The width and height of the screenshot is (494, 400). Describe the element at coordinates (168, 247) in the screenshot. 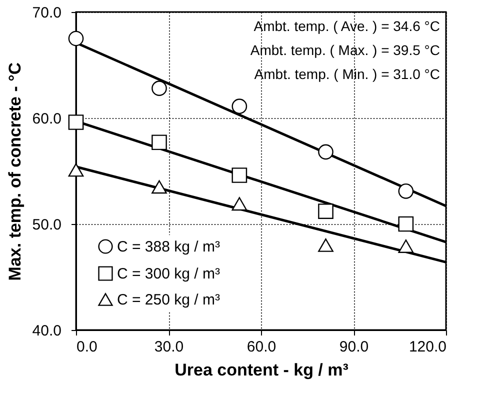

I see `legend-label: C = 388 kg / m³` at that location.